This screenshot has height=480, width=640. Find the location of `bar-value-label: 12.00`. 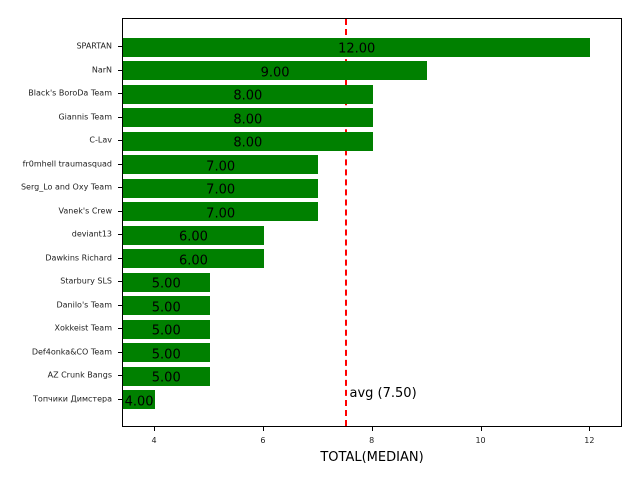

bar-value-label: 12.00 is located at coordinates (357, 49).